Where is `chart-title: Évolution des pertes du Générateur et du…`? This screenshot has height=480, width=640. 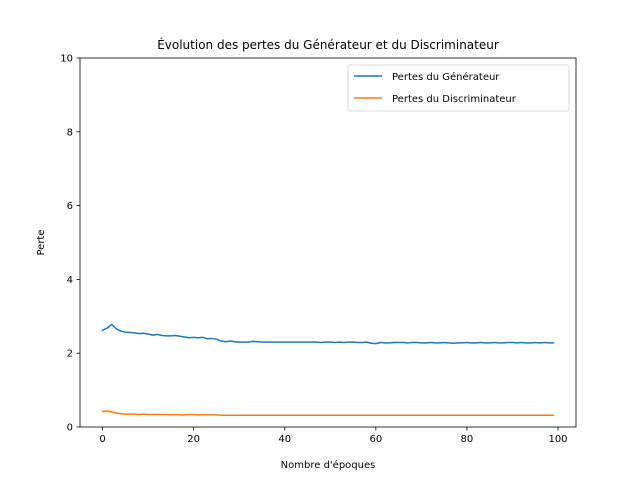 chart-title: Évolution des pertes du Générateur et du… is located at coordinates (328, 44).